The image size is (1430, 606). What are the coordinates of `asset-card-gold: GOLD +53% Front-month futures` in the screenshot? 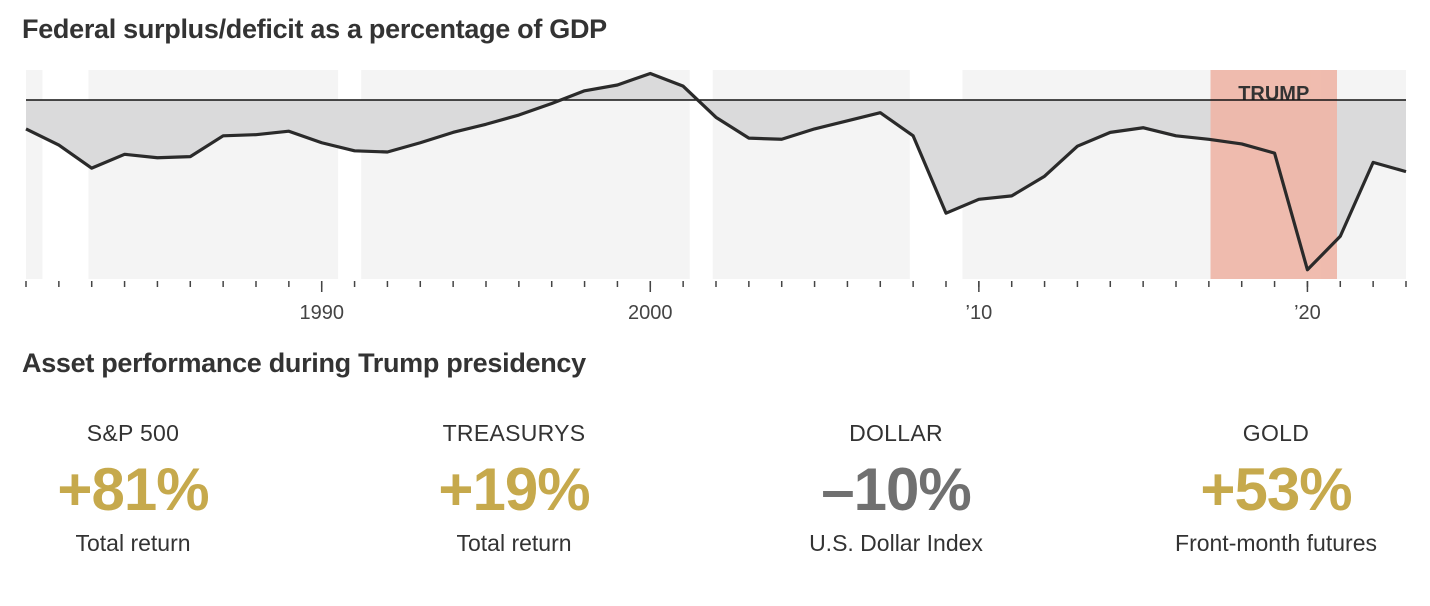 It's located at (1270, 488).